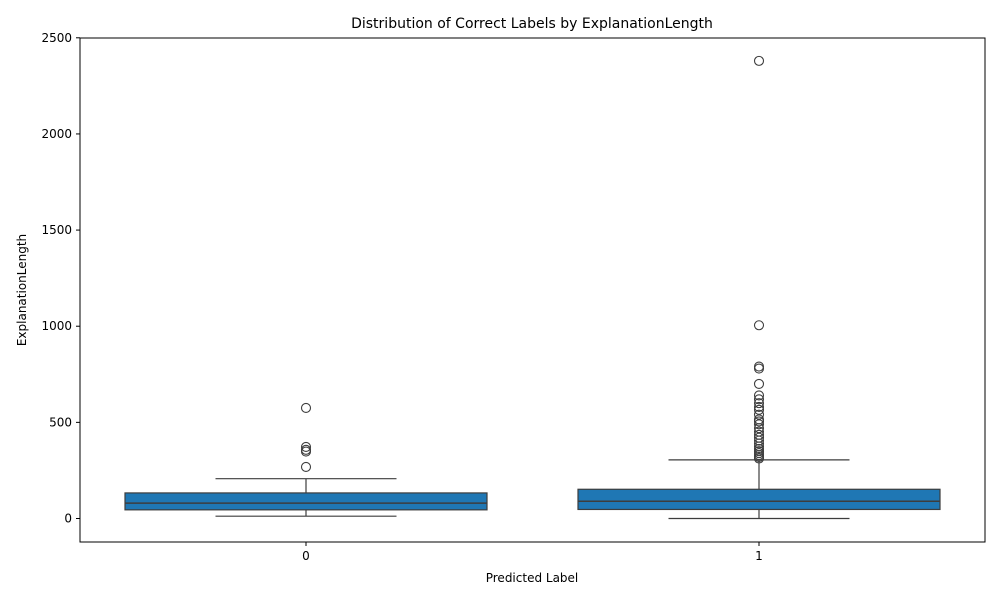 This screenshot has width=1000, height=600. I want to click on x-axis-title: Predicted Label, so click(532, 578).